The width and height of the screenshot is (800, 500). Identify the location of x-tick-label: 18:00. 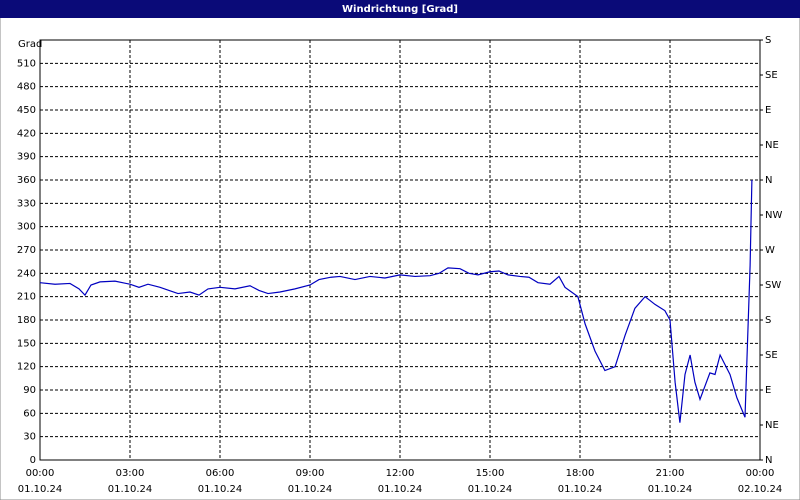
(580, 473).